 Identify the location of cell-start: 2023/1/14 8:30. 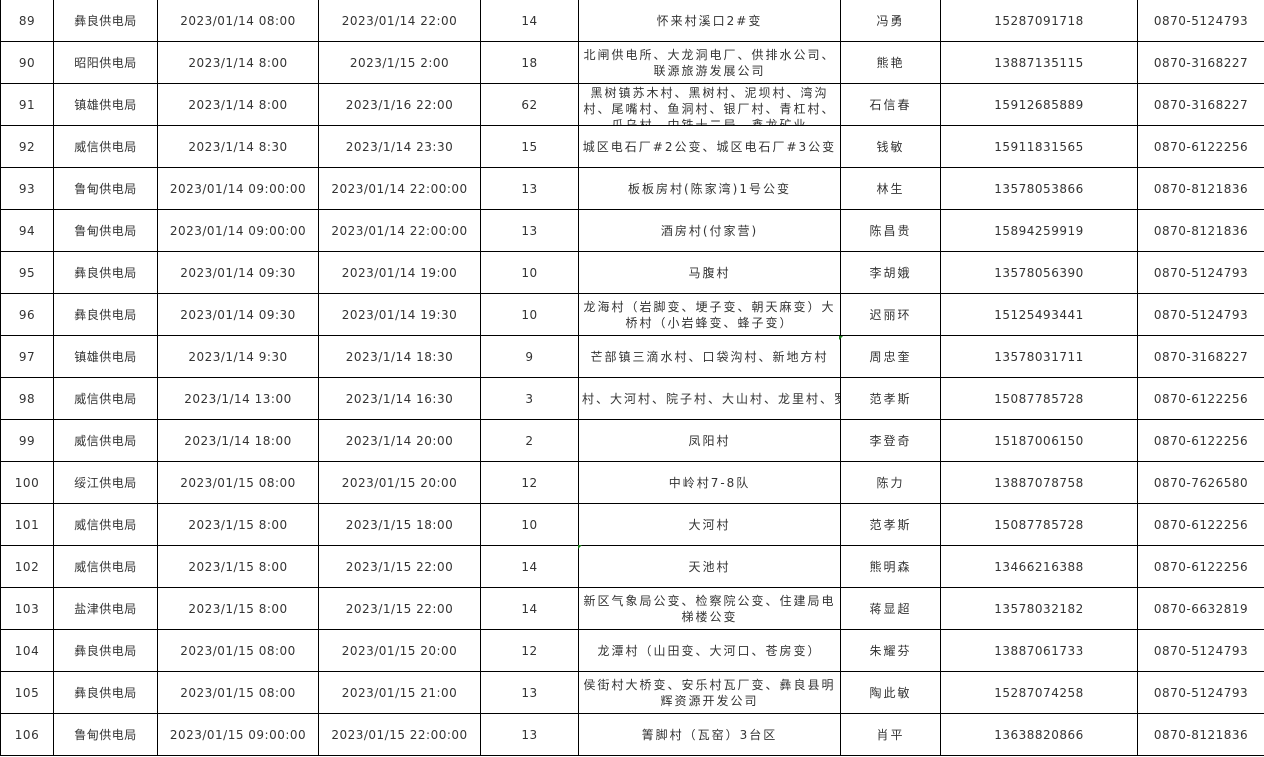
(238, 146).